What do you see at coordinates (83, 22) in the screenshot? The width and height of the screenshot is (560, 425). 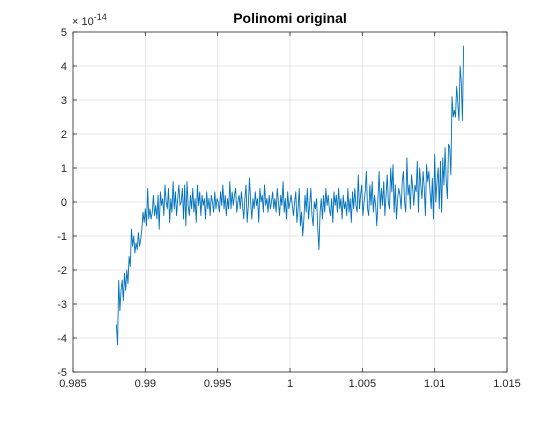 I see `y-exponent-base: × 10` at bounding box center [83, 22].